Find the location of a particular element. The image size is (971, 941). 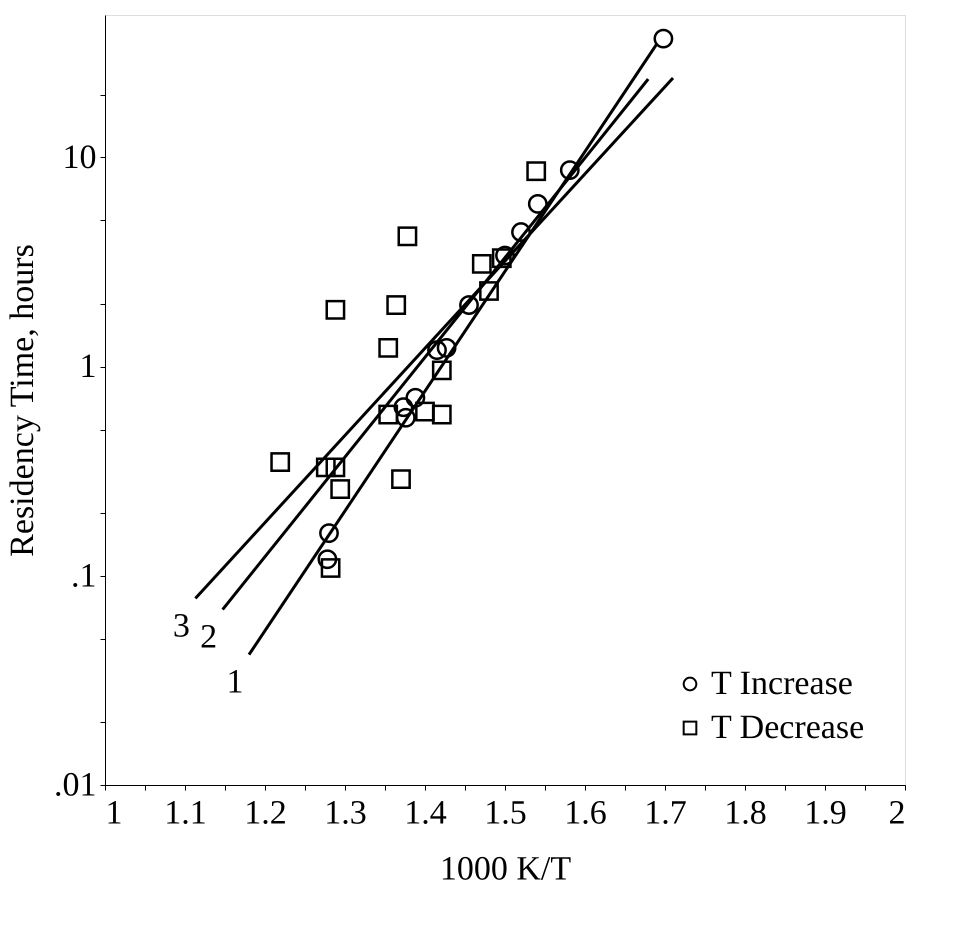

x-tick-label: 1.2 is located at coordinates (265, 813).